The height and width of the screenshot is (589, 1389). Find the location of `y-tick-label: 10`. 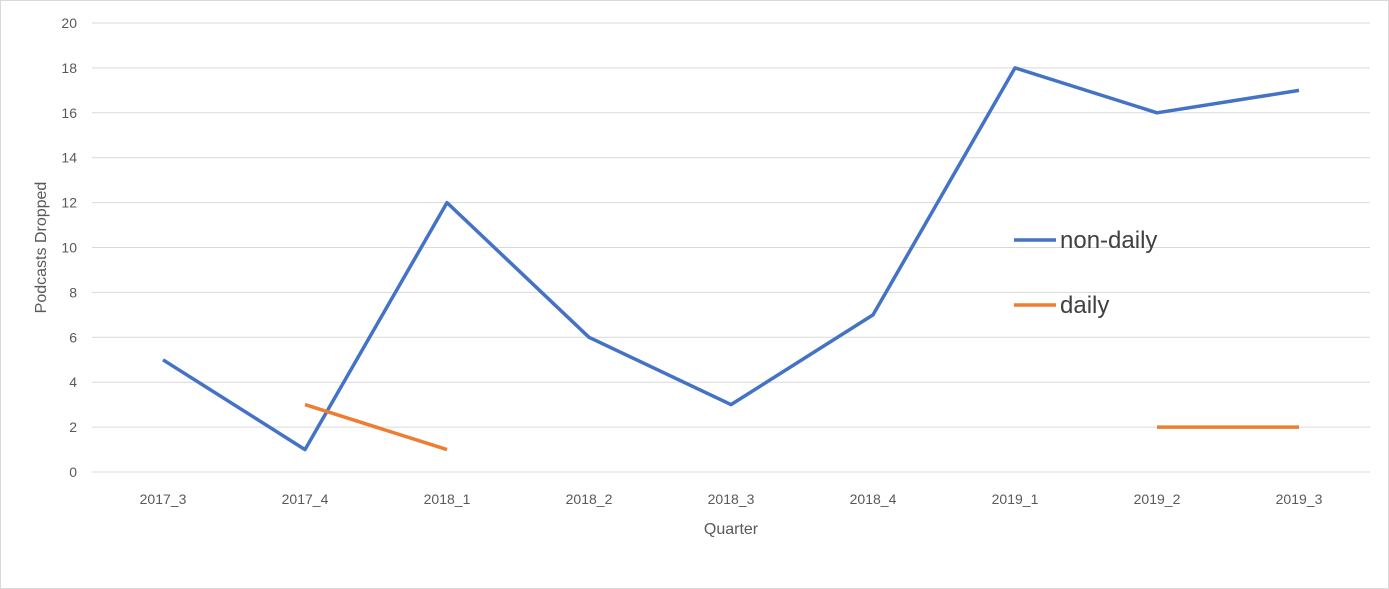

y-tick-label: 10 is located at coordinates (69, 248).